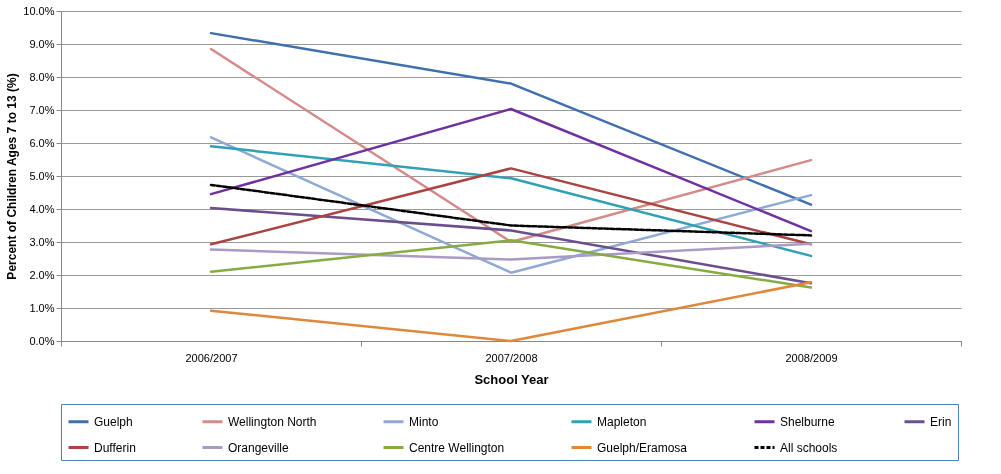 The image size is (1001, 474). I want to click on legend-label: Orangeville, so click(259, 447).